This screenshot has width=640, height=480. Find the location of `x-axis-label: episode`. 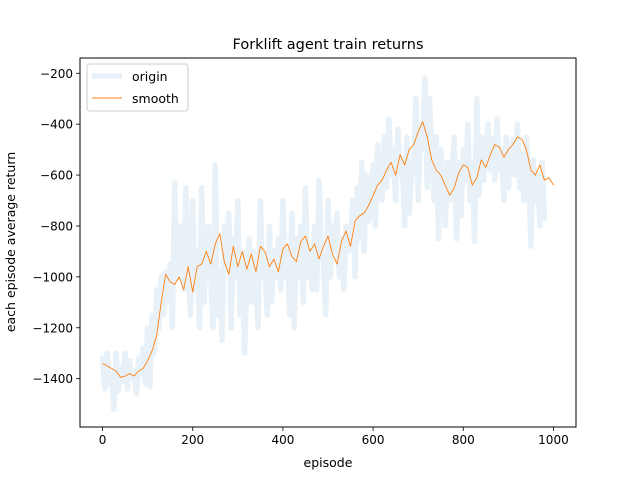

x-axis-label: episode is located at coordinates (328, 462).